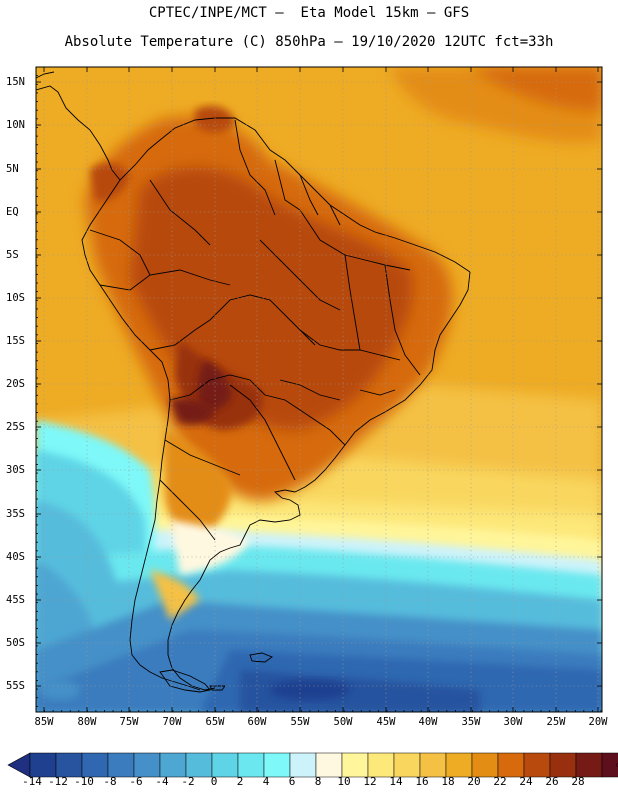 This screenshot has width=618, height=800. I want to click on lon-label-25w: 25W, so click(556, 722).